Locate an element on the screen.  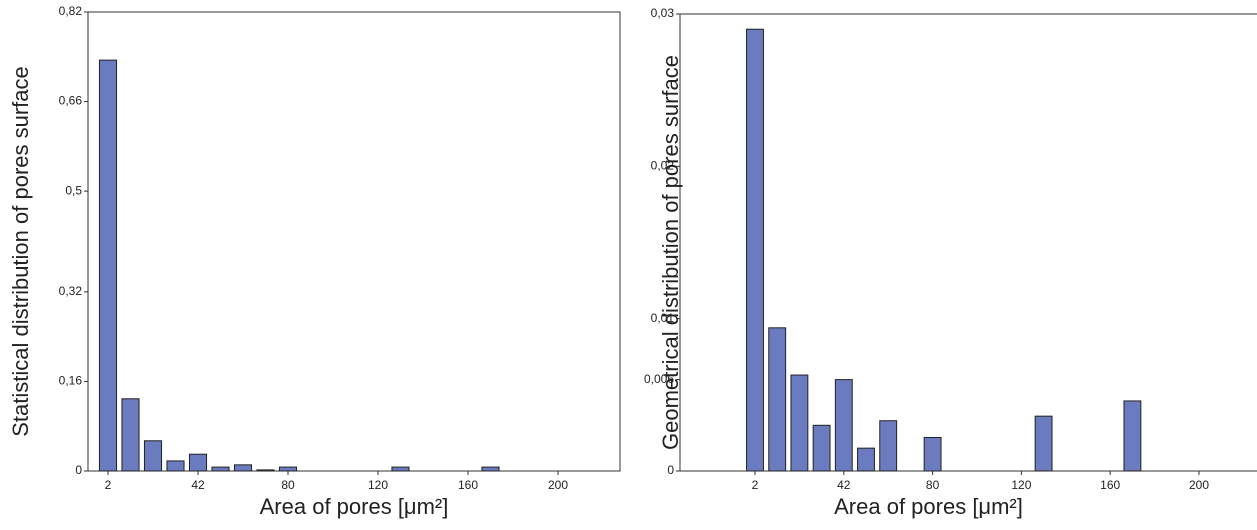
y-tick-label: 0,66 is located at coordinates (71, 101).